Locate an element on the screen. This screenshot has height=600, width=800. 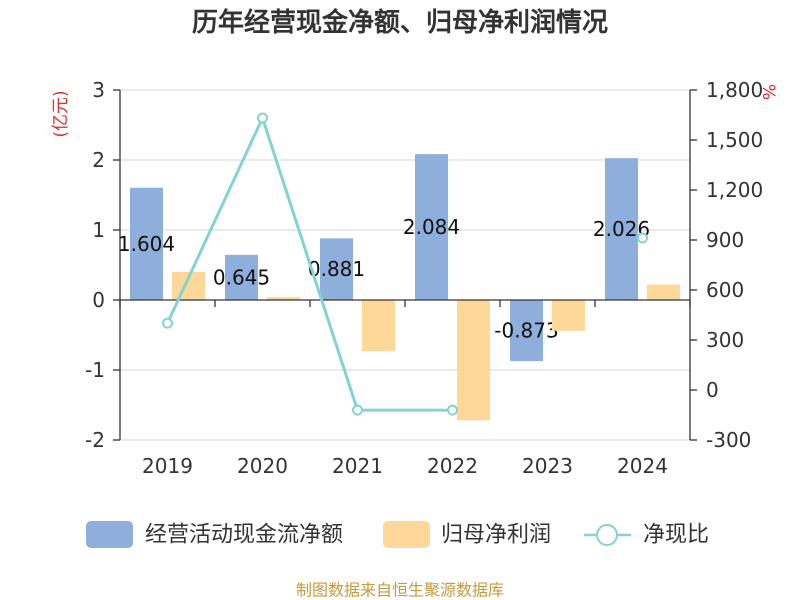
source-note: 制图数据来自恒生聚源数据库 is located at coordinates (400, 590).